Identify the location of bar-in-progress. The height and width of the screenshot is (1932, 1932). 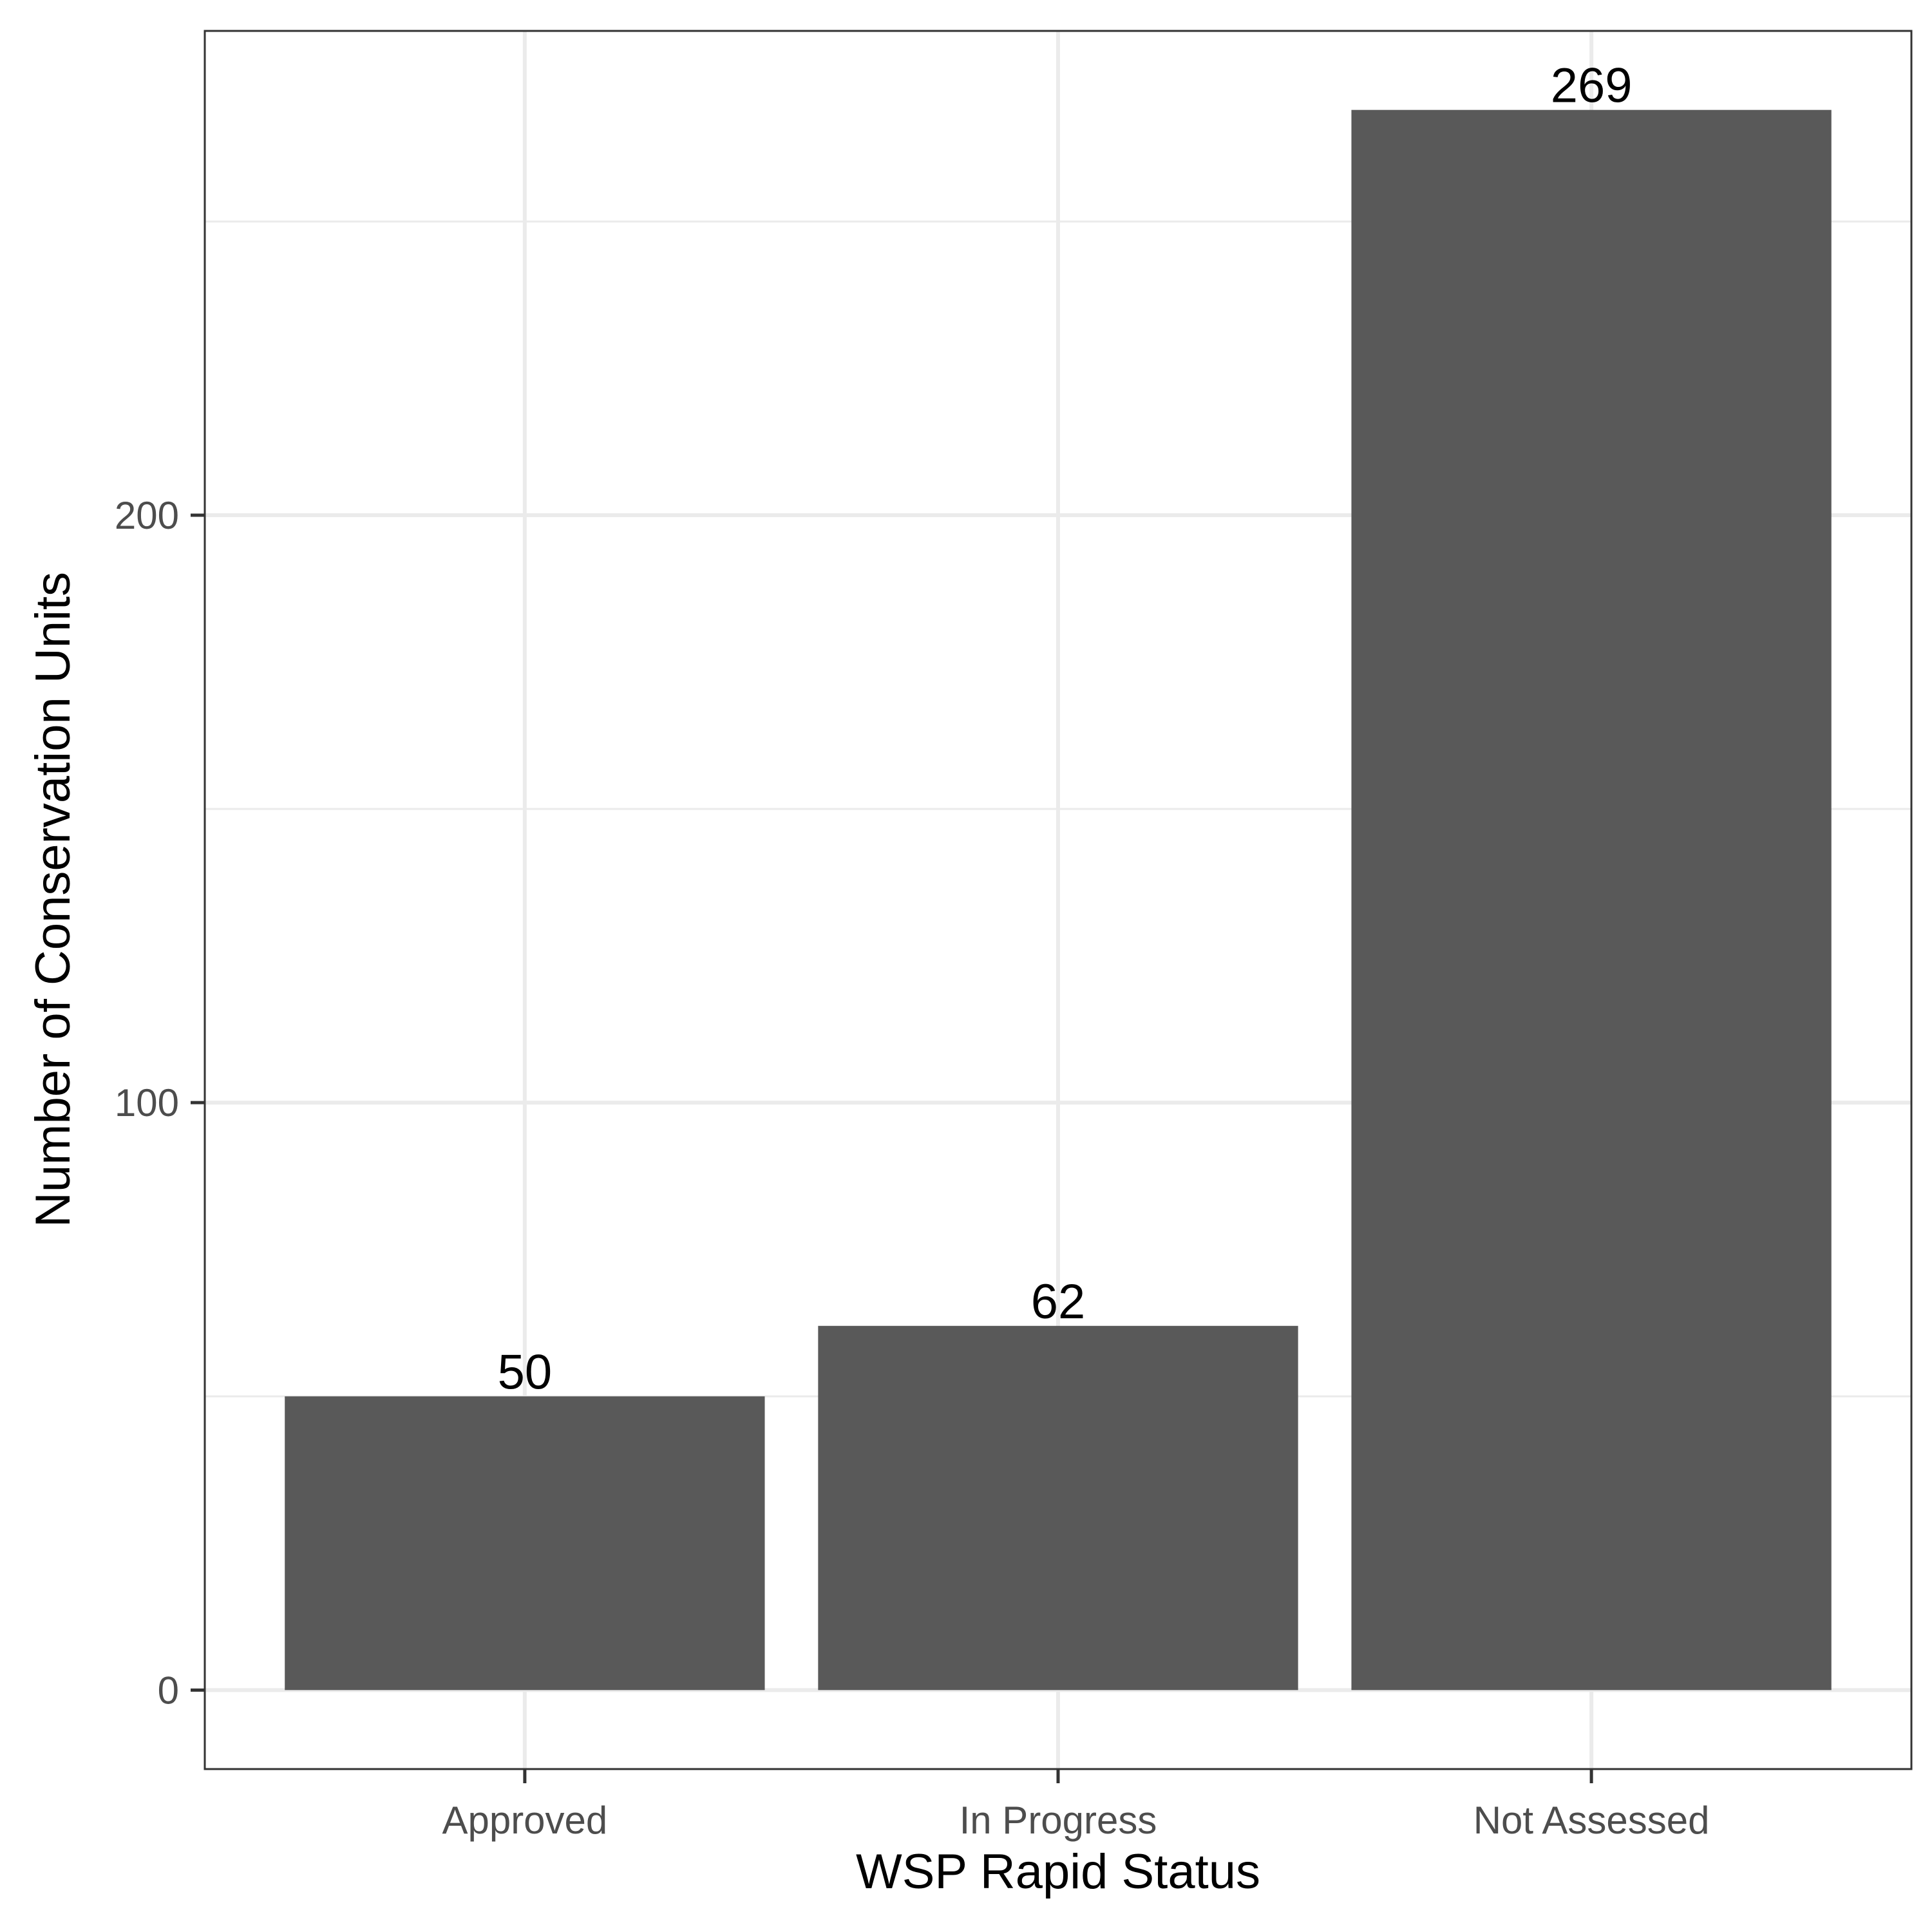
(1058, 1508).